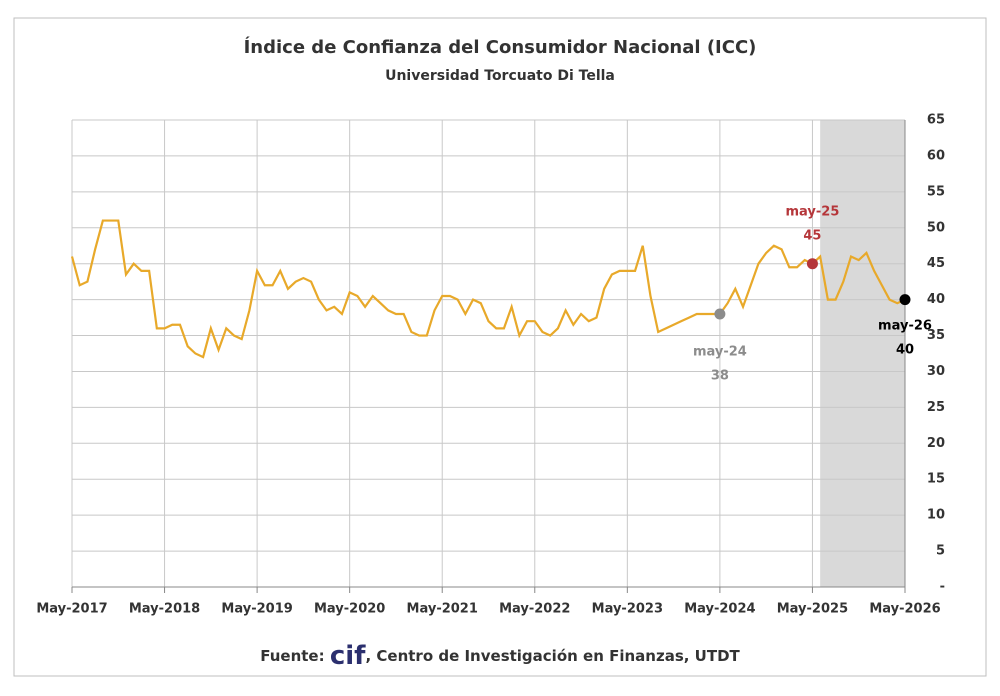  What do you see at coordinates (936, 299) in the screenshot?
I see `y-tick-label: 40` at bounding box center [936, 299].